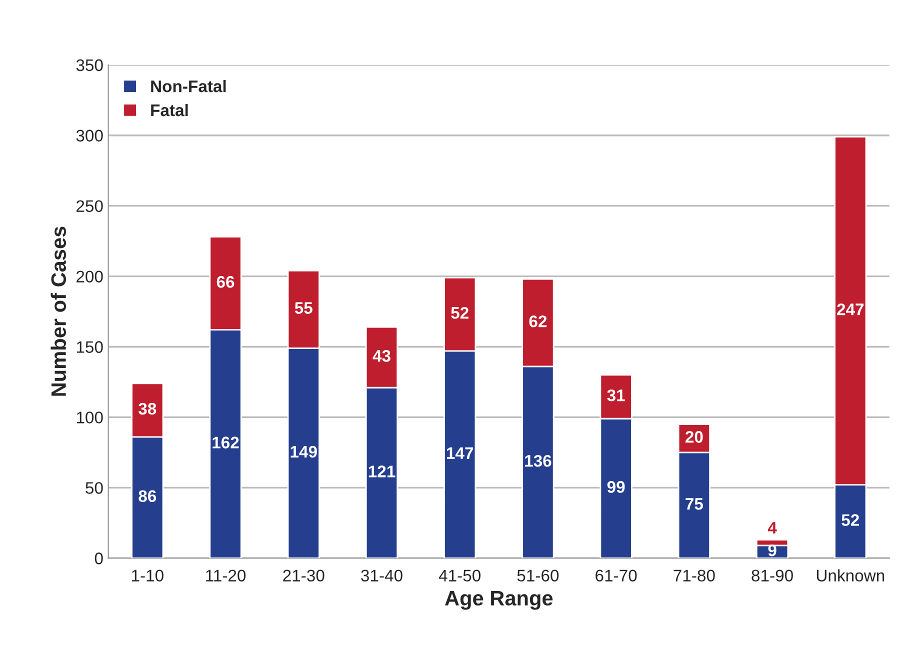  I want to click on data-label: 43, so click(381, 356).